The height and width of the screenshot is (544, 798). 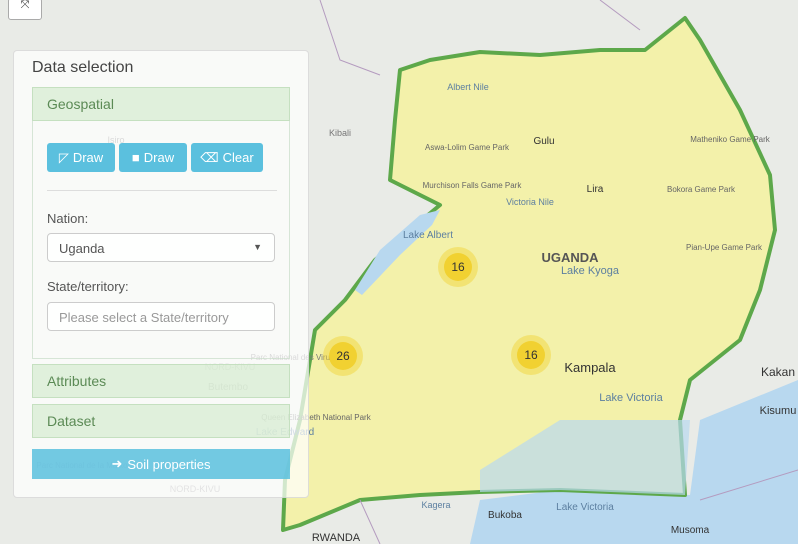 I want to click on map-label: Bukoba, so click(x=505, y=515).